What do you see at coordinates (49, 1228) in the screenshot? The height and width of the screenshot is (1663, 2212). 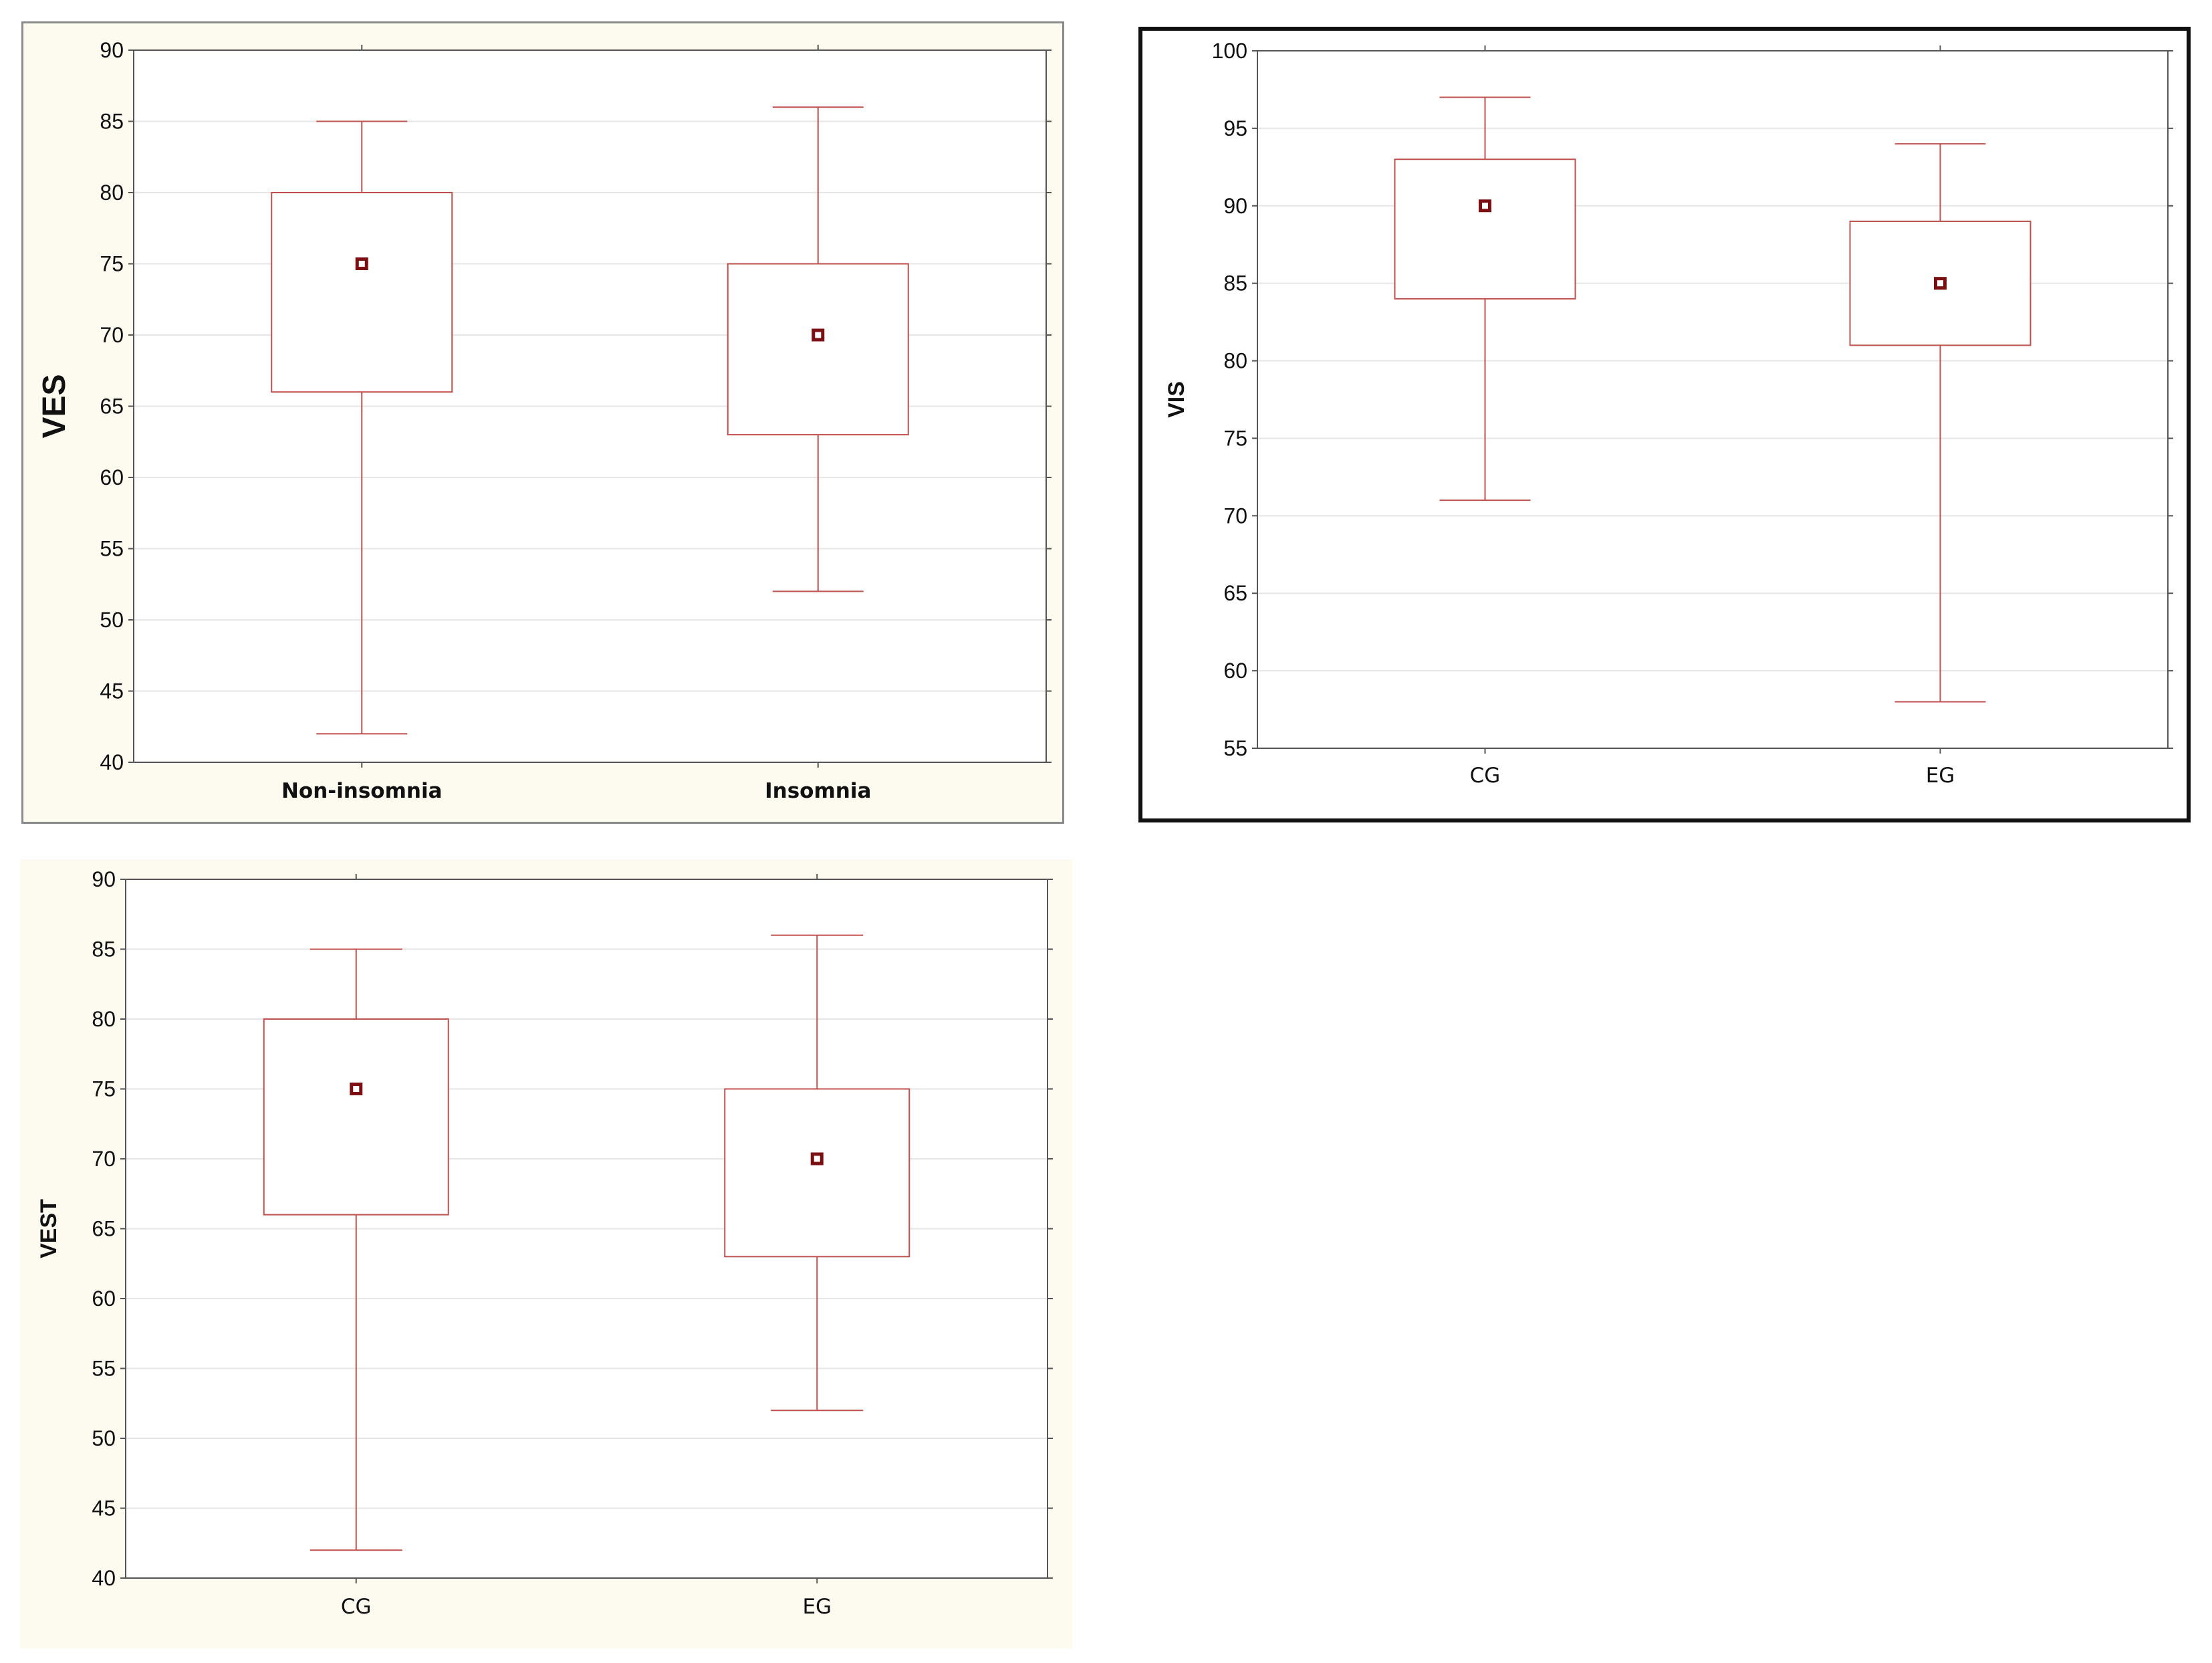 I see `y-axis-label: VEST` at bounding box center [49, 1228].